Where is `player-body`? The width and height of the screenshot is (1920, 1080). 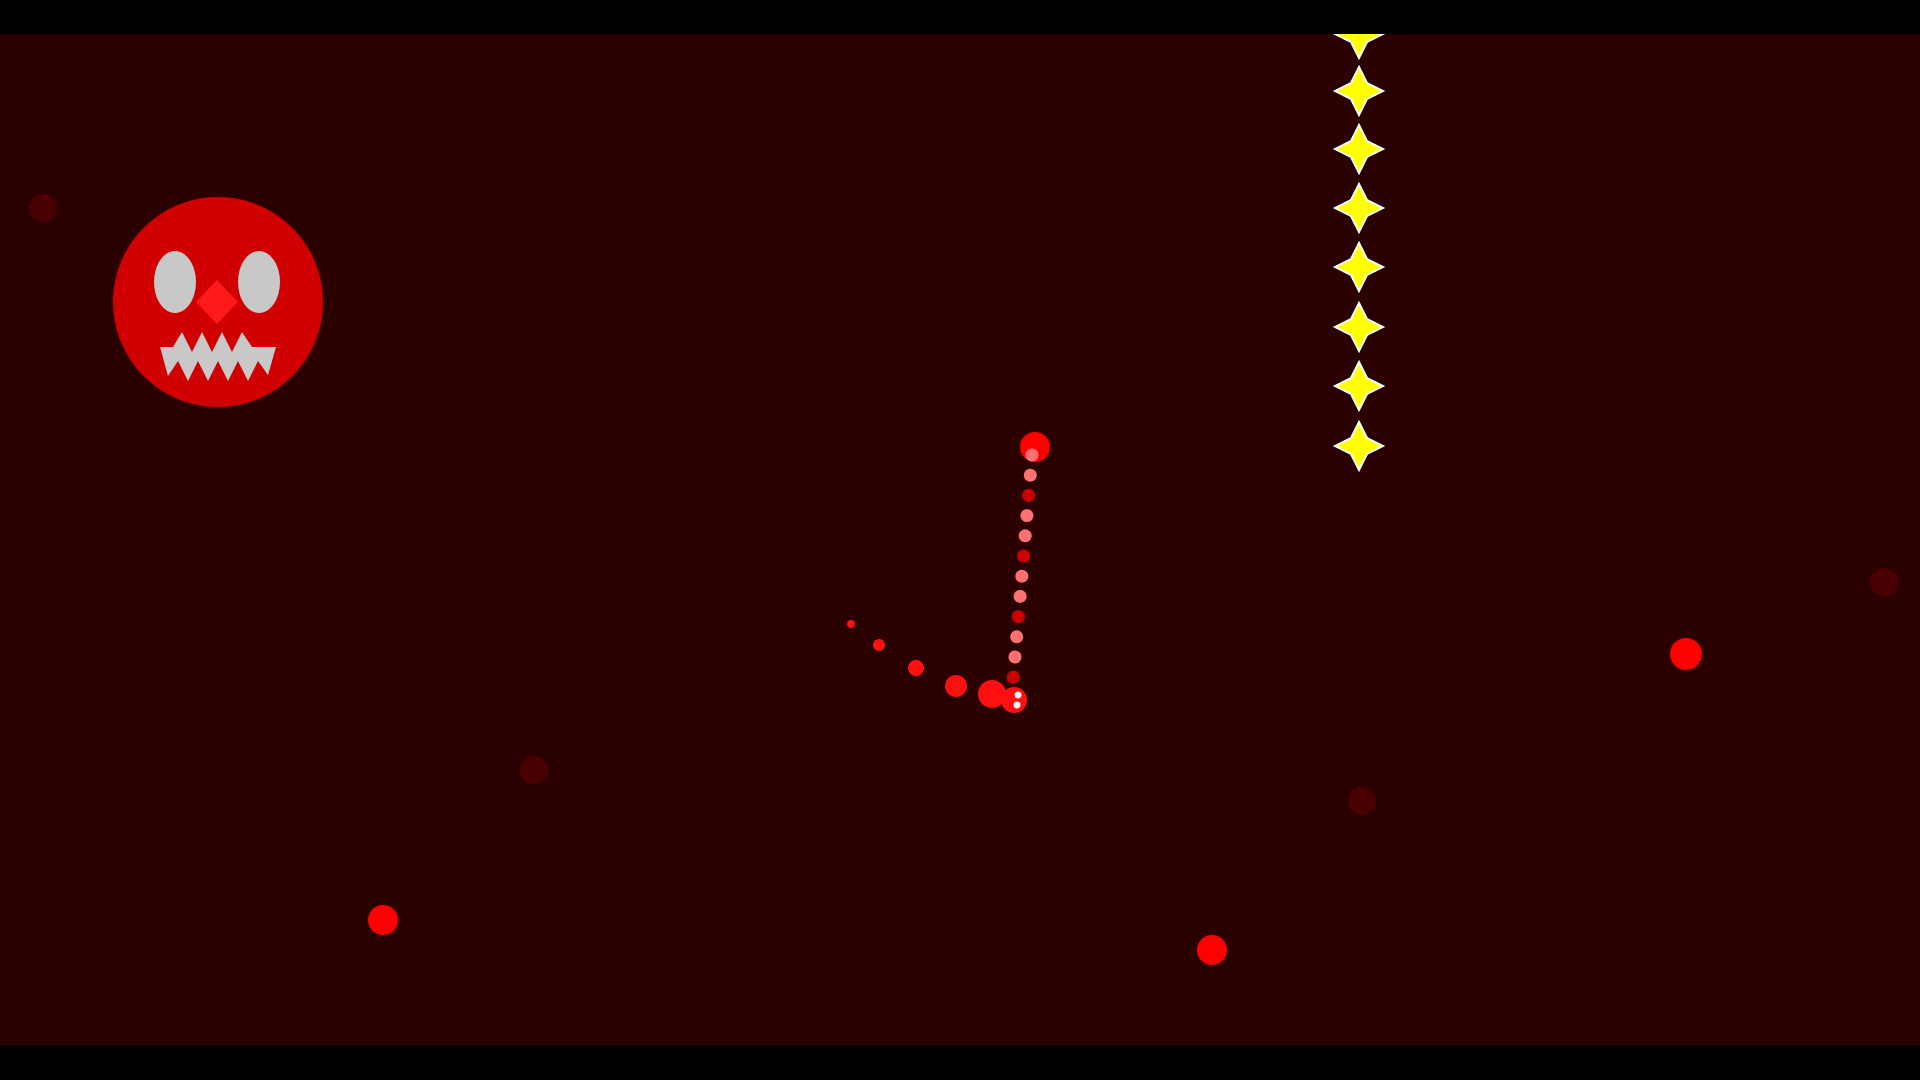
player-body is located at coordinates (1014, 700).